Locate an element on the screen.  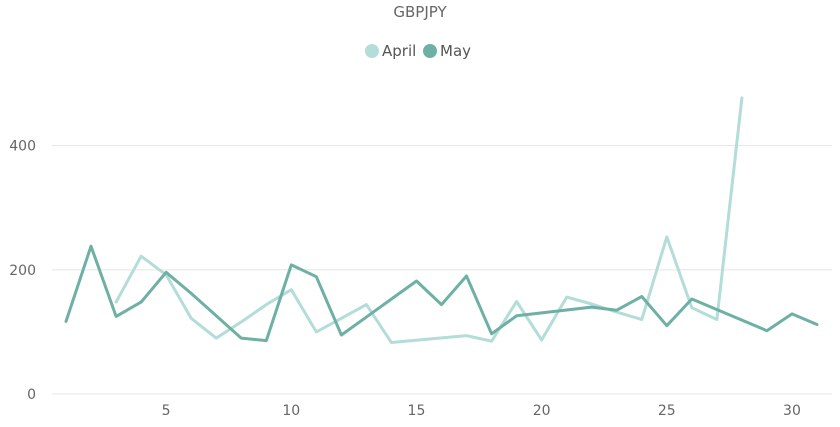
y-tick-label: 400 is located at coordinates (22, 147).